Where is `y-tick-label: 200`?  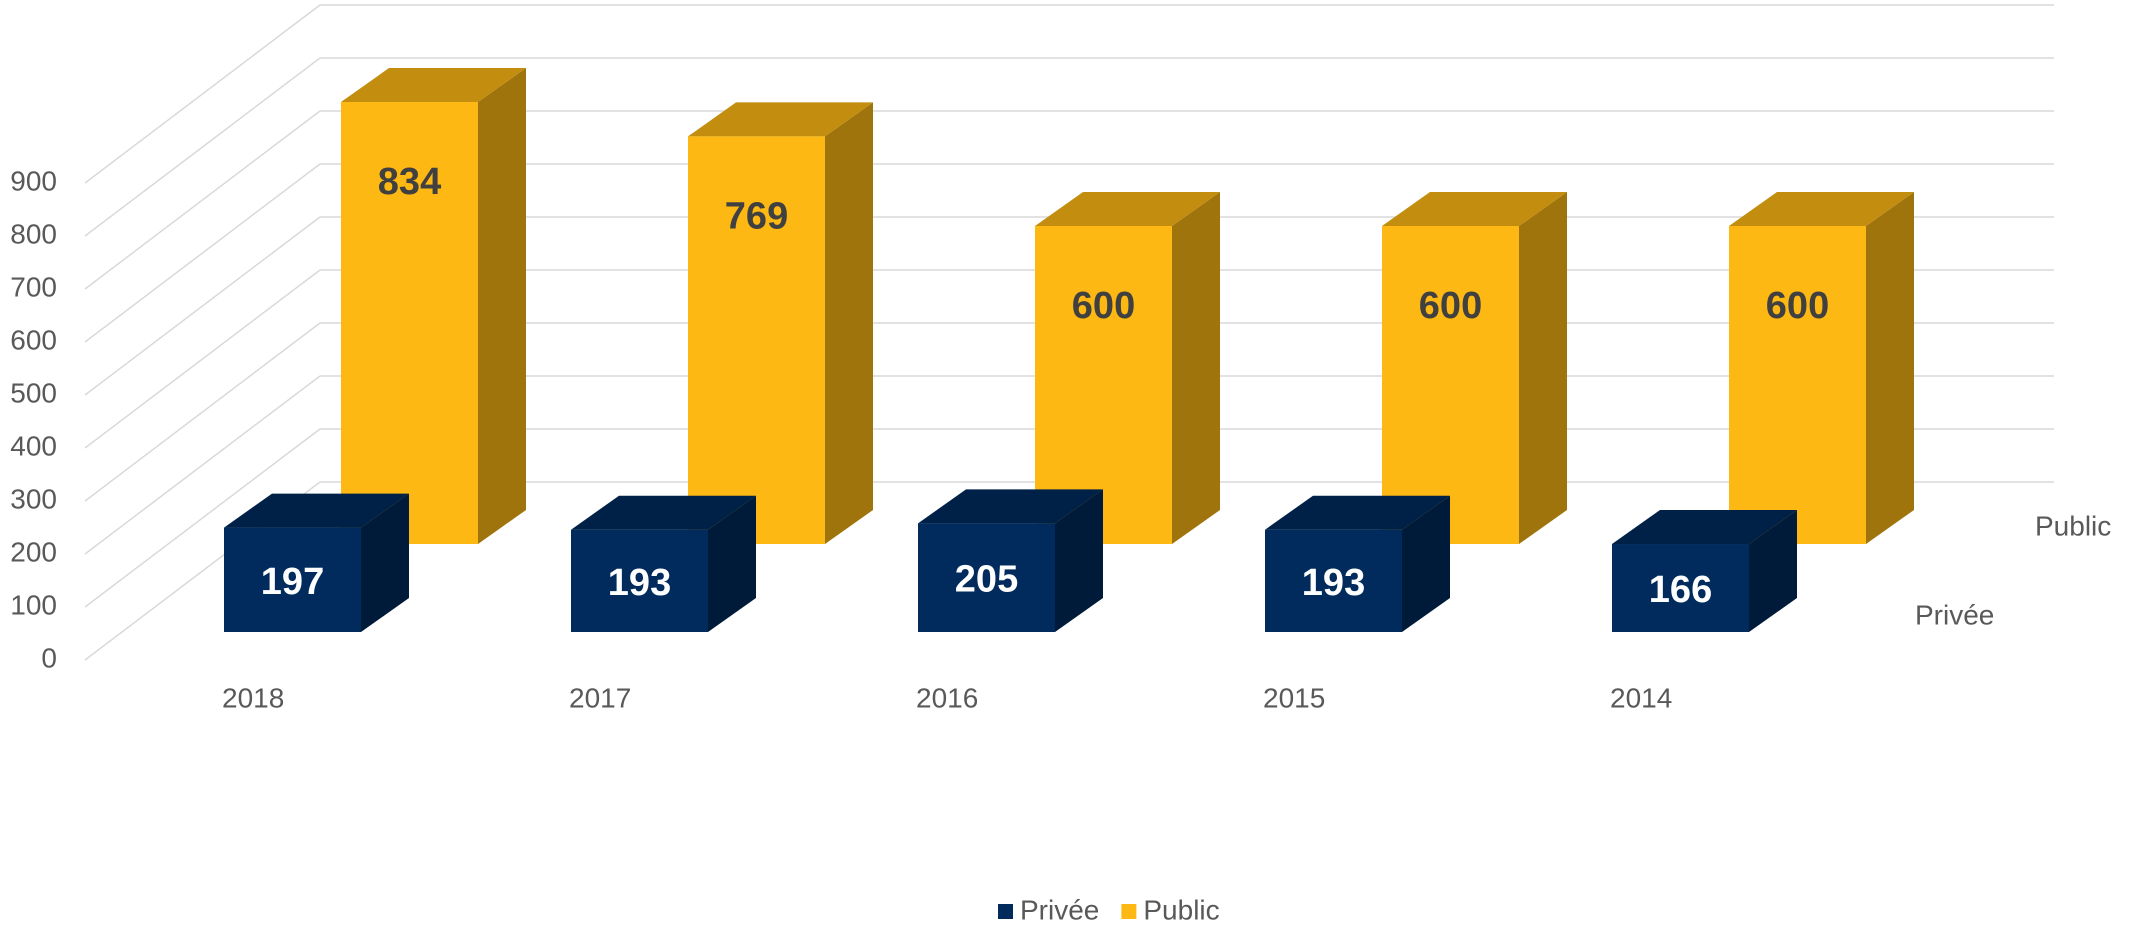 y-tick-label: 200 is located at coordinates (33, 551).